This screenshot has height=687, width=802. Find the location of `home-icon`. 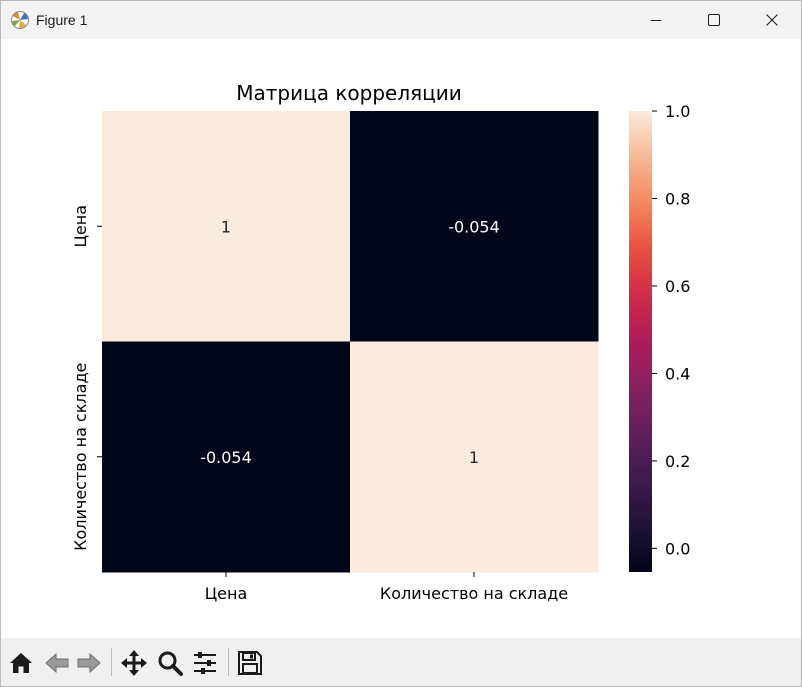

home-icon is located at coordinates (21, 663).